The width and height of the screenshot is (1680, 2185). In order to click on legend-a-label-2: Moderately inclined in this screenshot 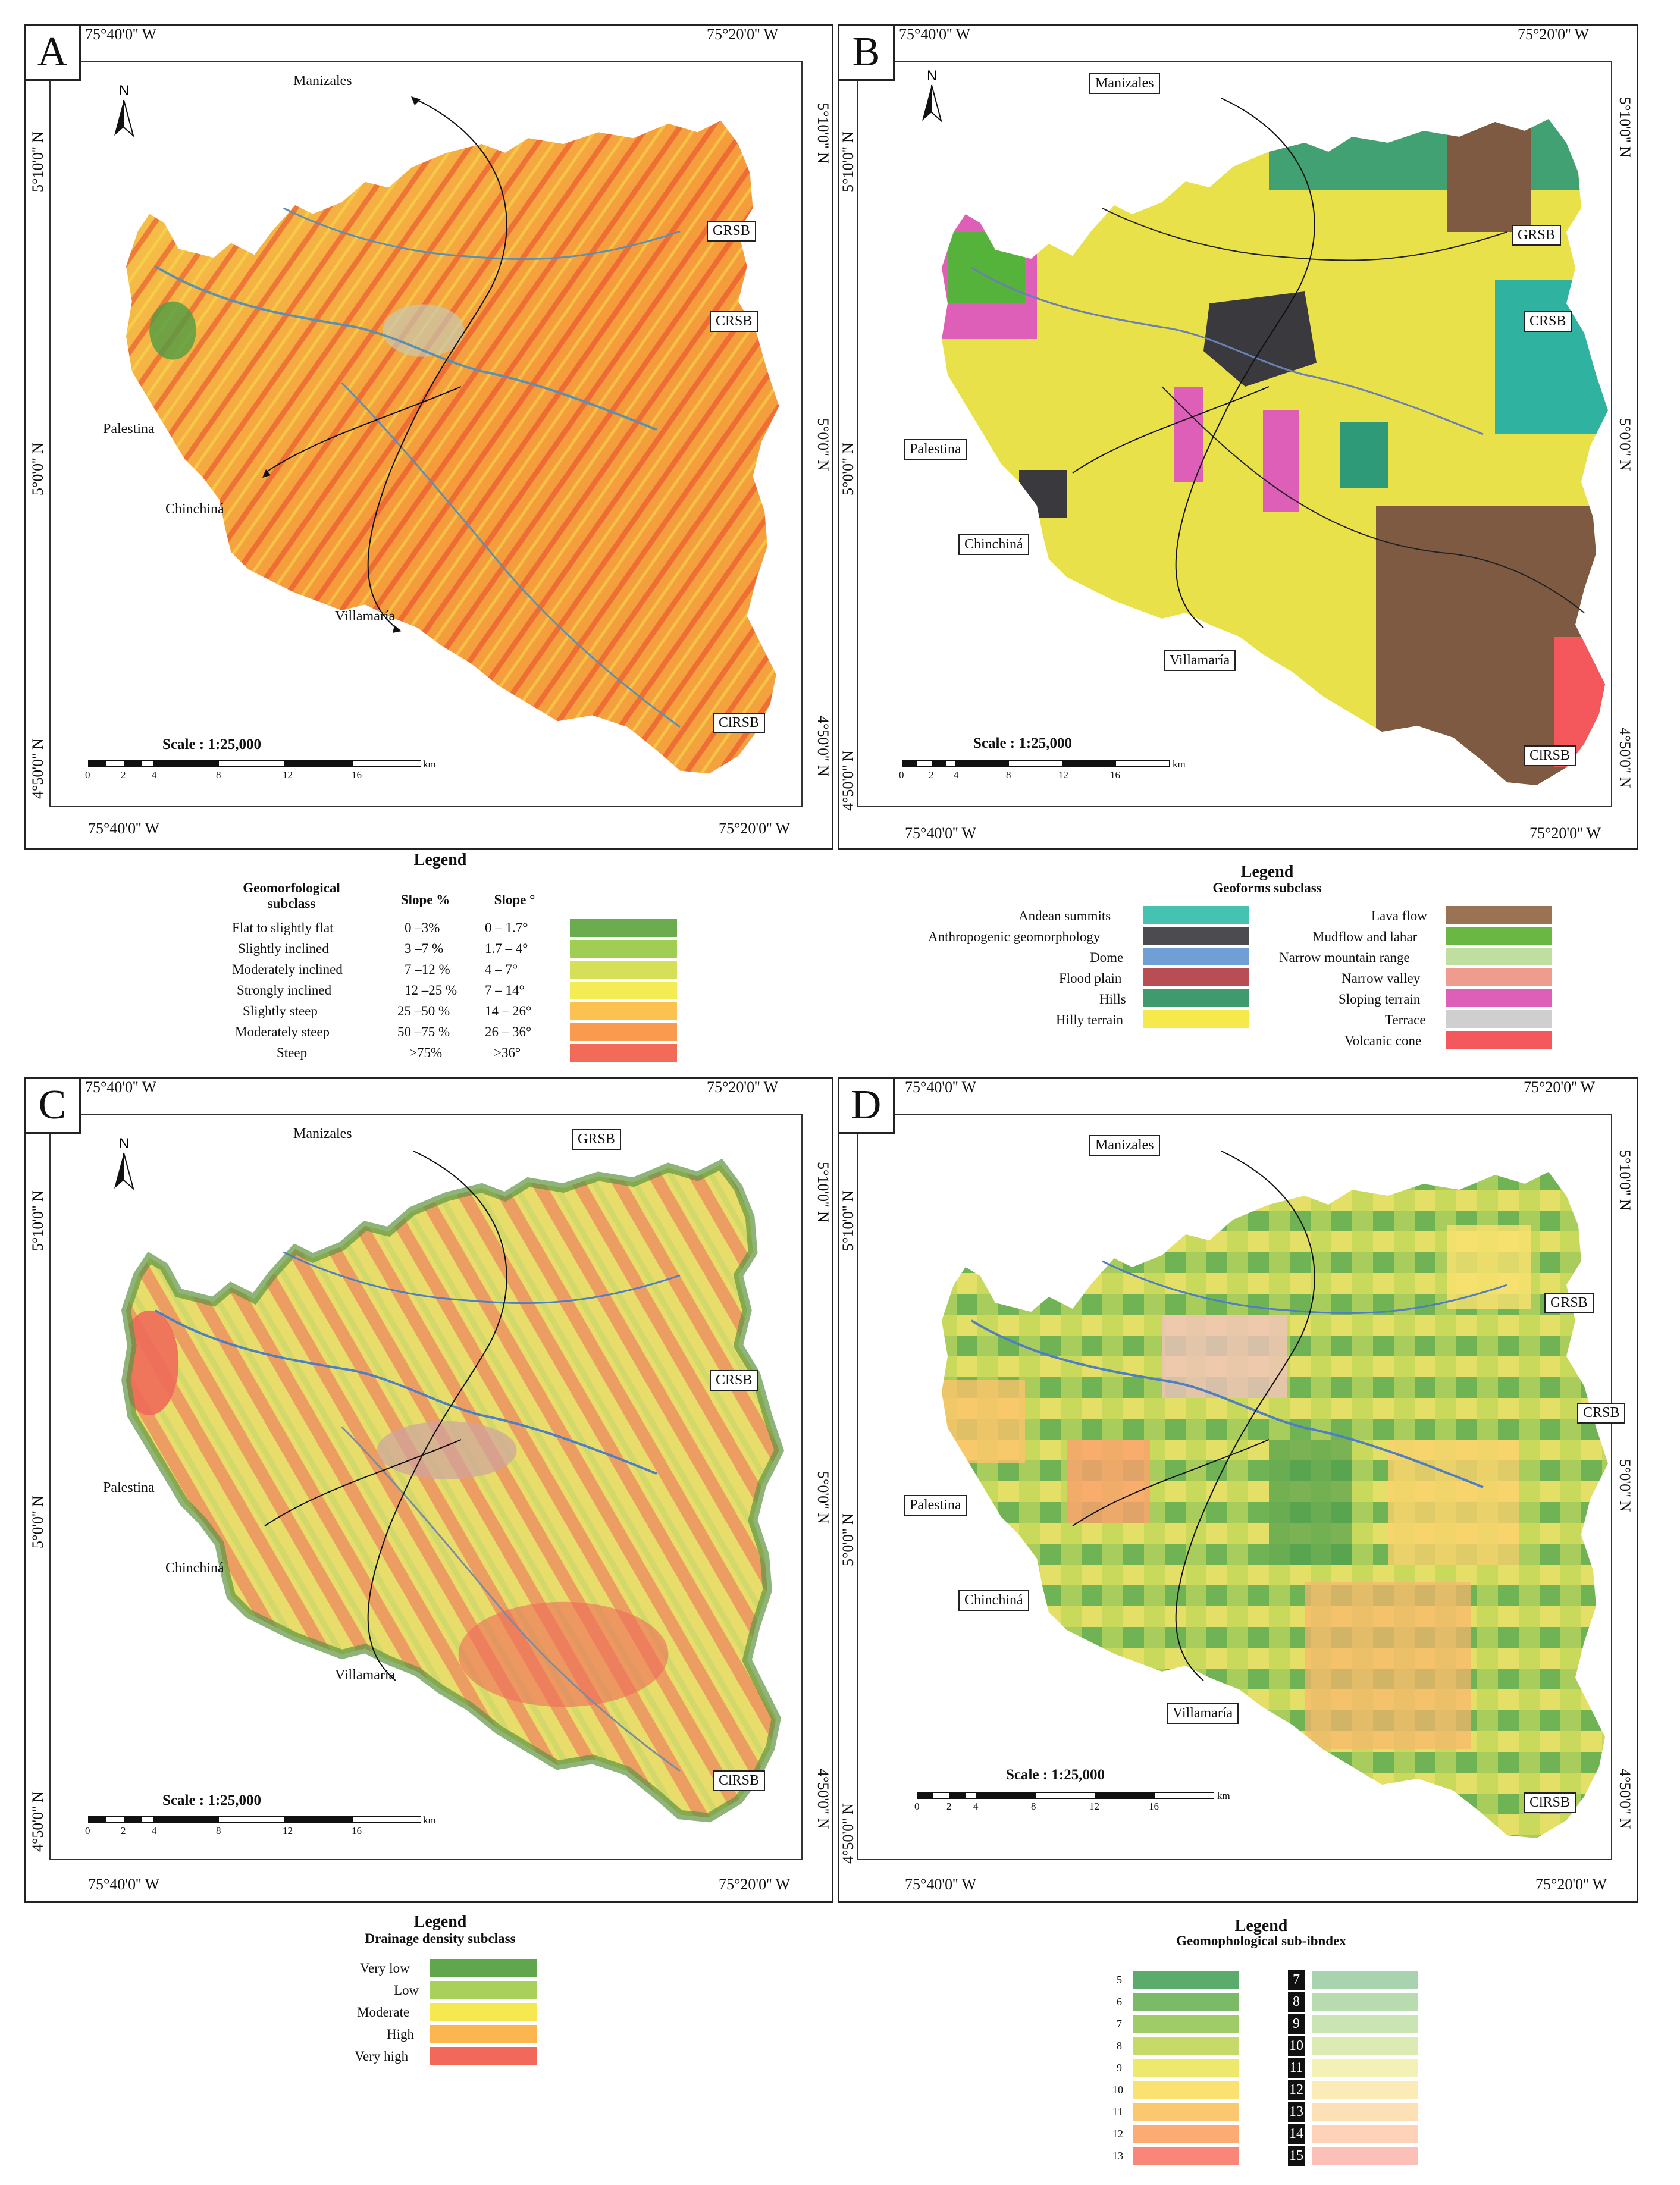, I will do `click(287, 969)`.